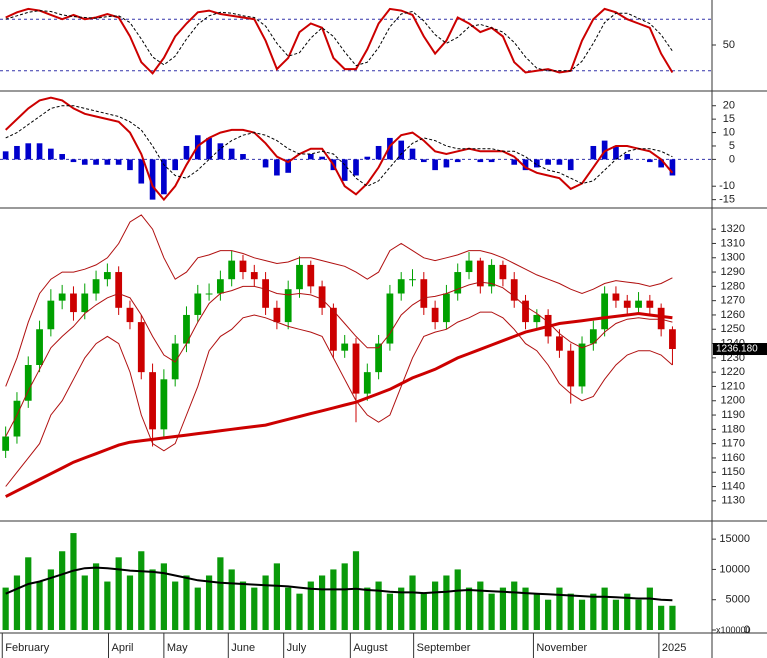 This screenshot has height=658, width=767. Describe the element at coordinates (734, 539) in the screenshot. I see `y-tick-label: 15000` at that location.